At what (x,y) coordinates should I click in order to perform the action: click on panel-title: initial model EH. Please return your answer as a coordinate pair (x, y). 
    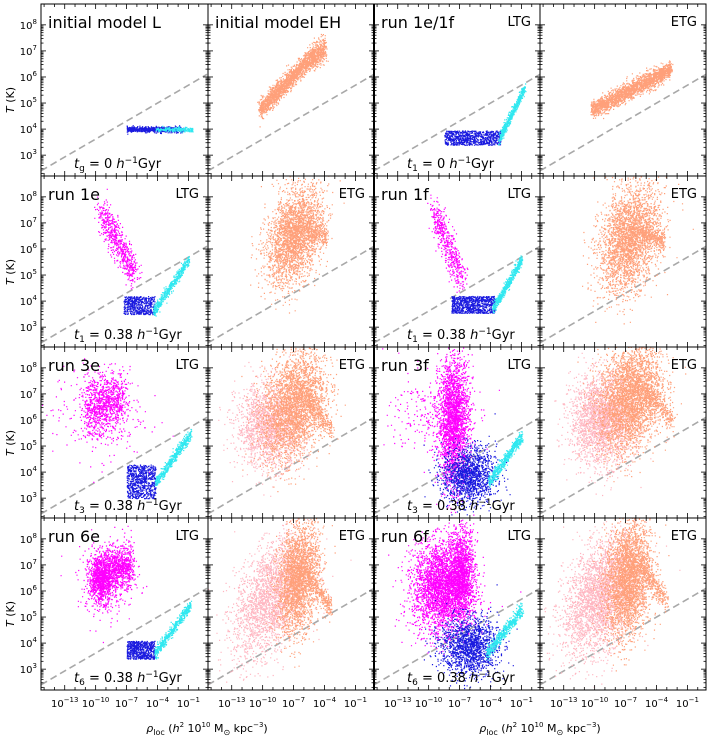
    Looking at the image, I should click on (278, 22).